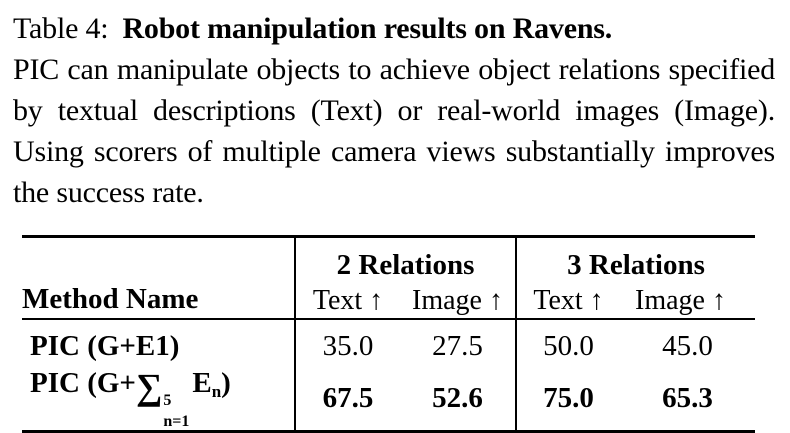 This screenshot has height=433, width=790. Describe the element at coordinates (61, 28) in the screenshot. I see `caption-label: Table 4:` at that location.